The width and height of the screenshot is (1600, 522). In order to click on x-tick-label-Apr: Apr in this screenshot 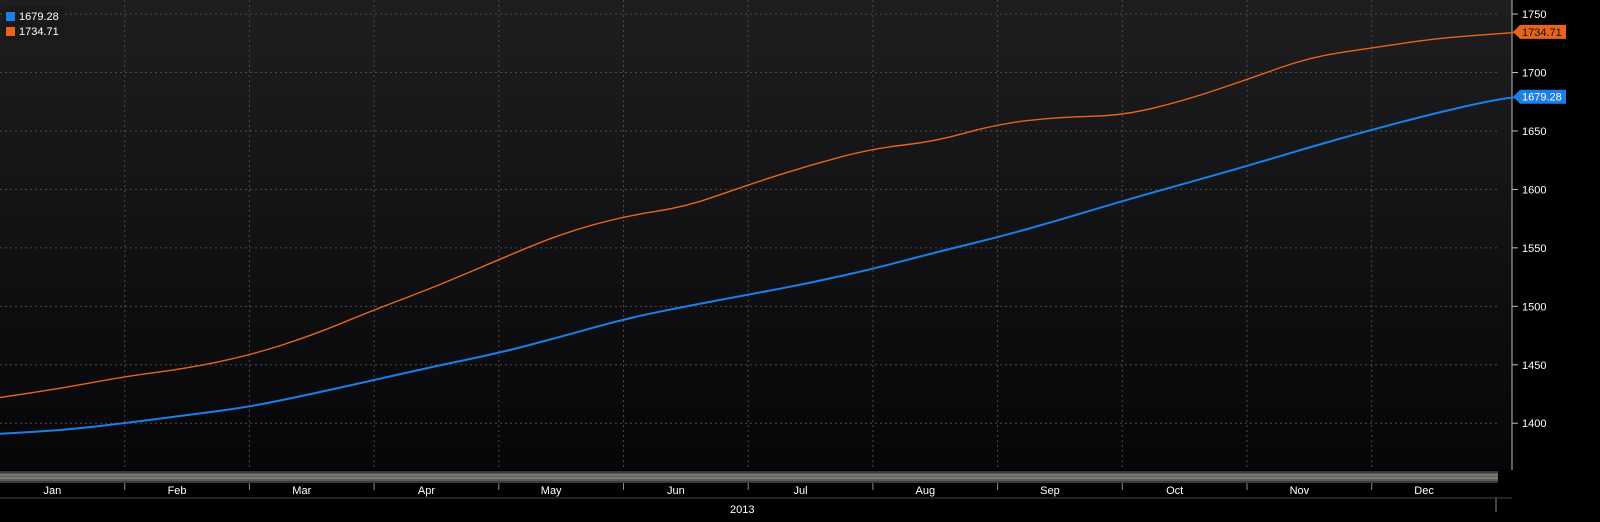, I will do `click(426, 491)`.